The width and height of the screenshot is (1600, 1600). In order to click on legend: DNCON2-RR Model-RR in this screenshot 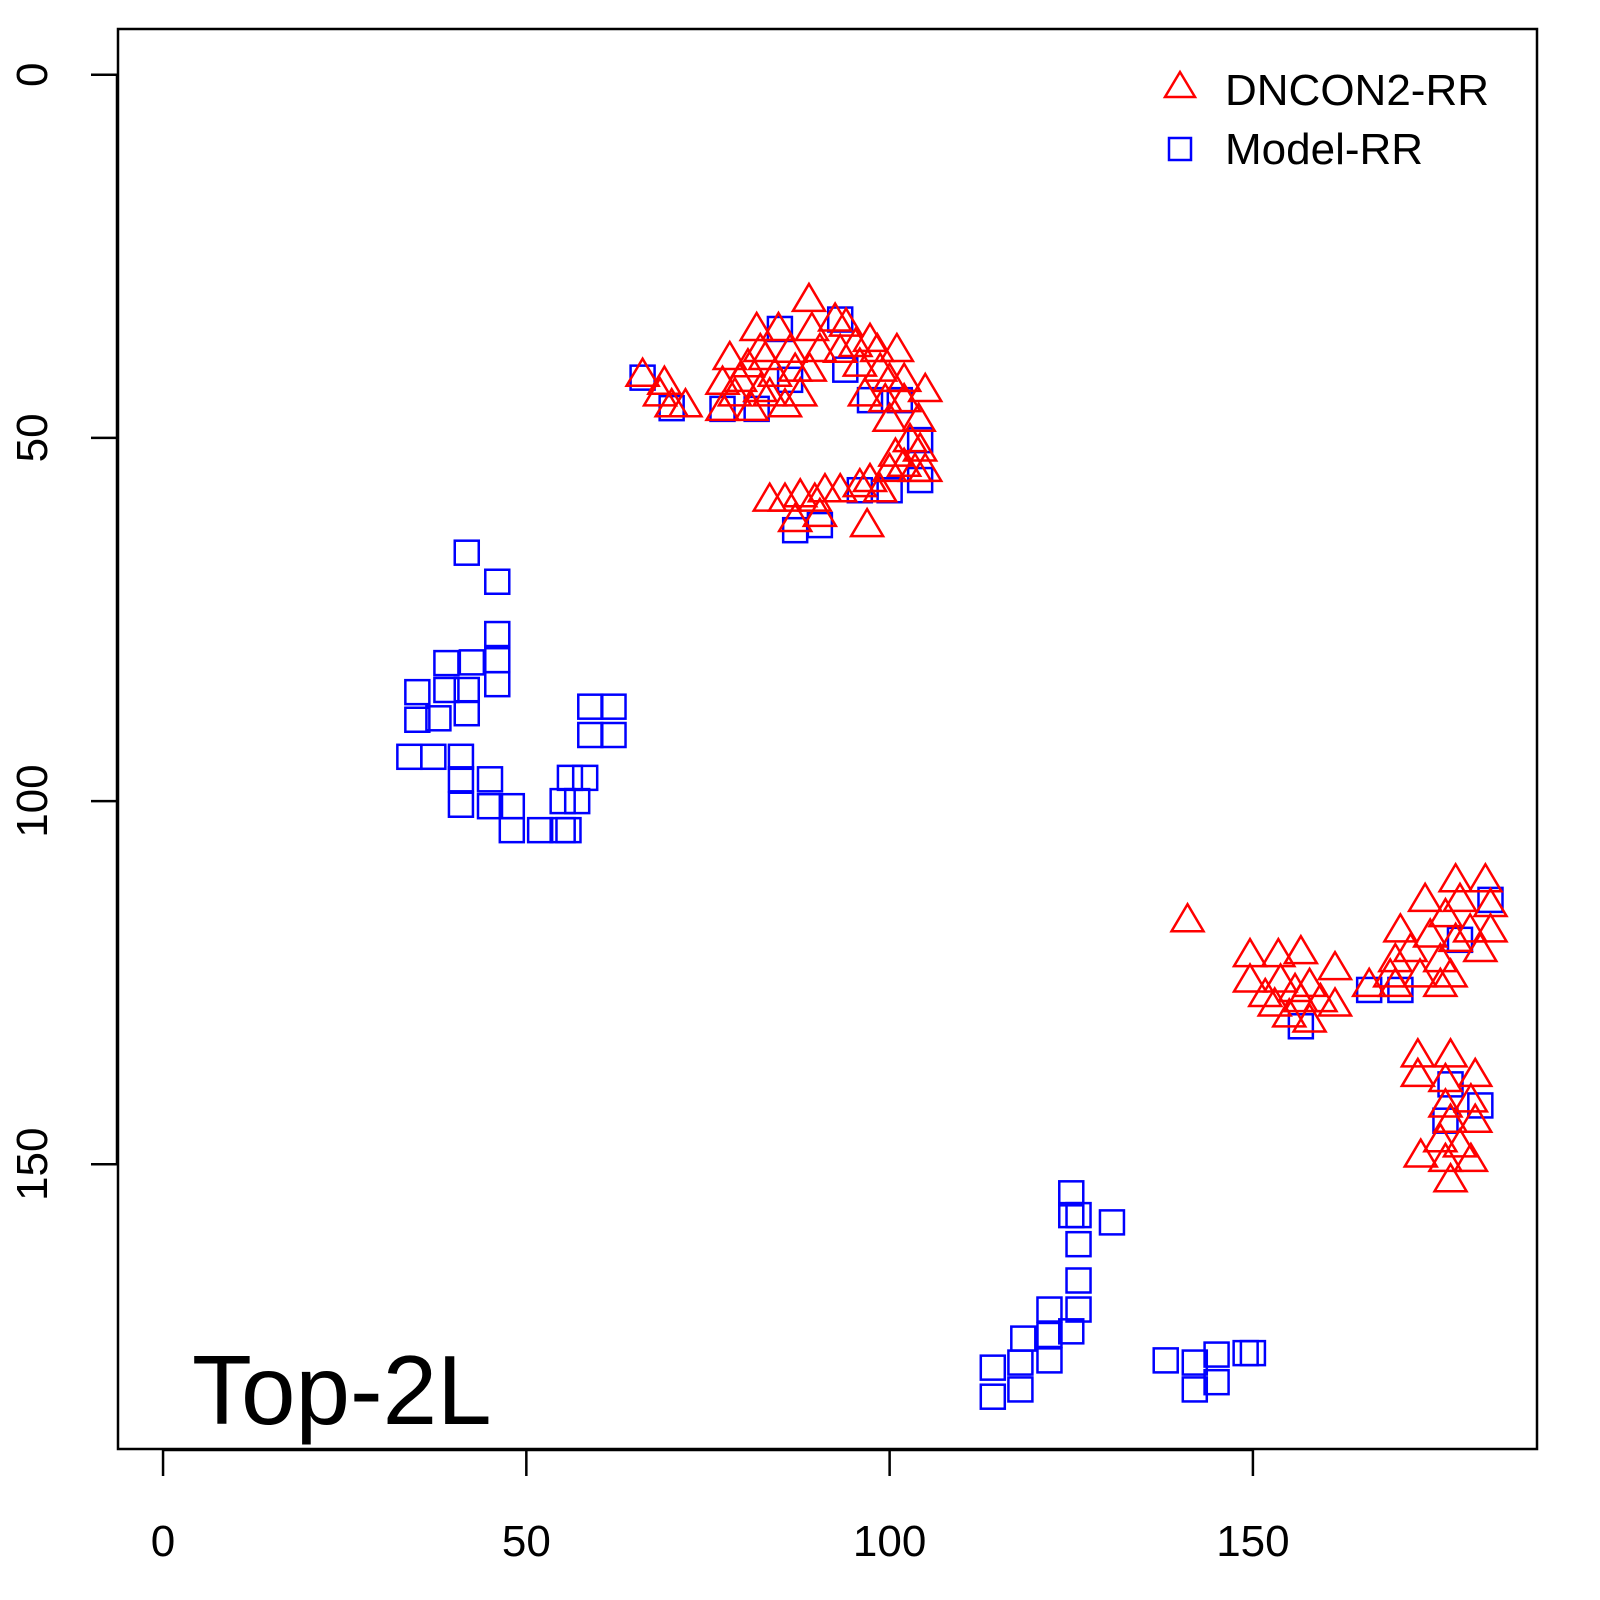, I will do `click(1325, 120)`.